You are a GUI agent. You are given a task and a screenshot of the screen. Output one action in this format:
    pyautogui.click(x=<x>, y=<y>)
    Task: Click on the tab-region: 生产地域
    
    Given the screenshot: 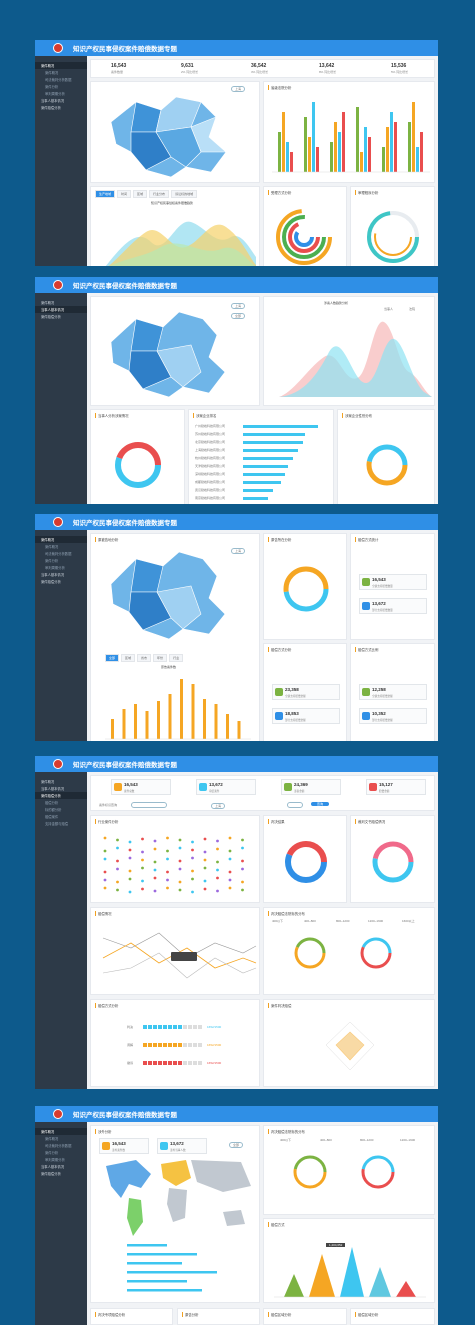 What is the action you would take?
    pyautogui.click(x=105, y=194)
    